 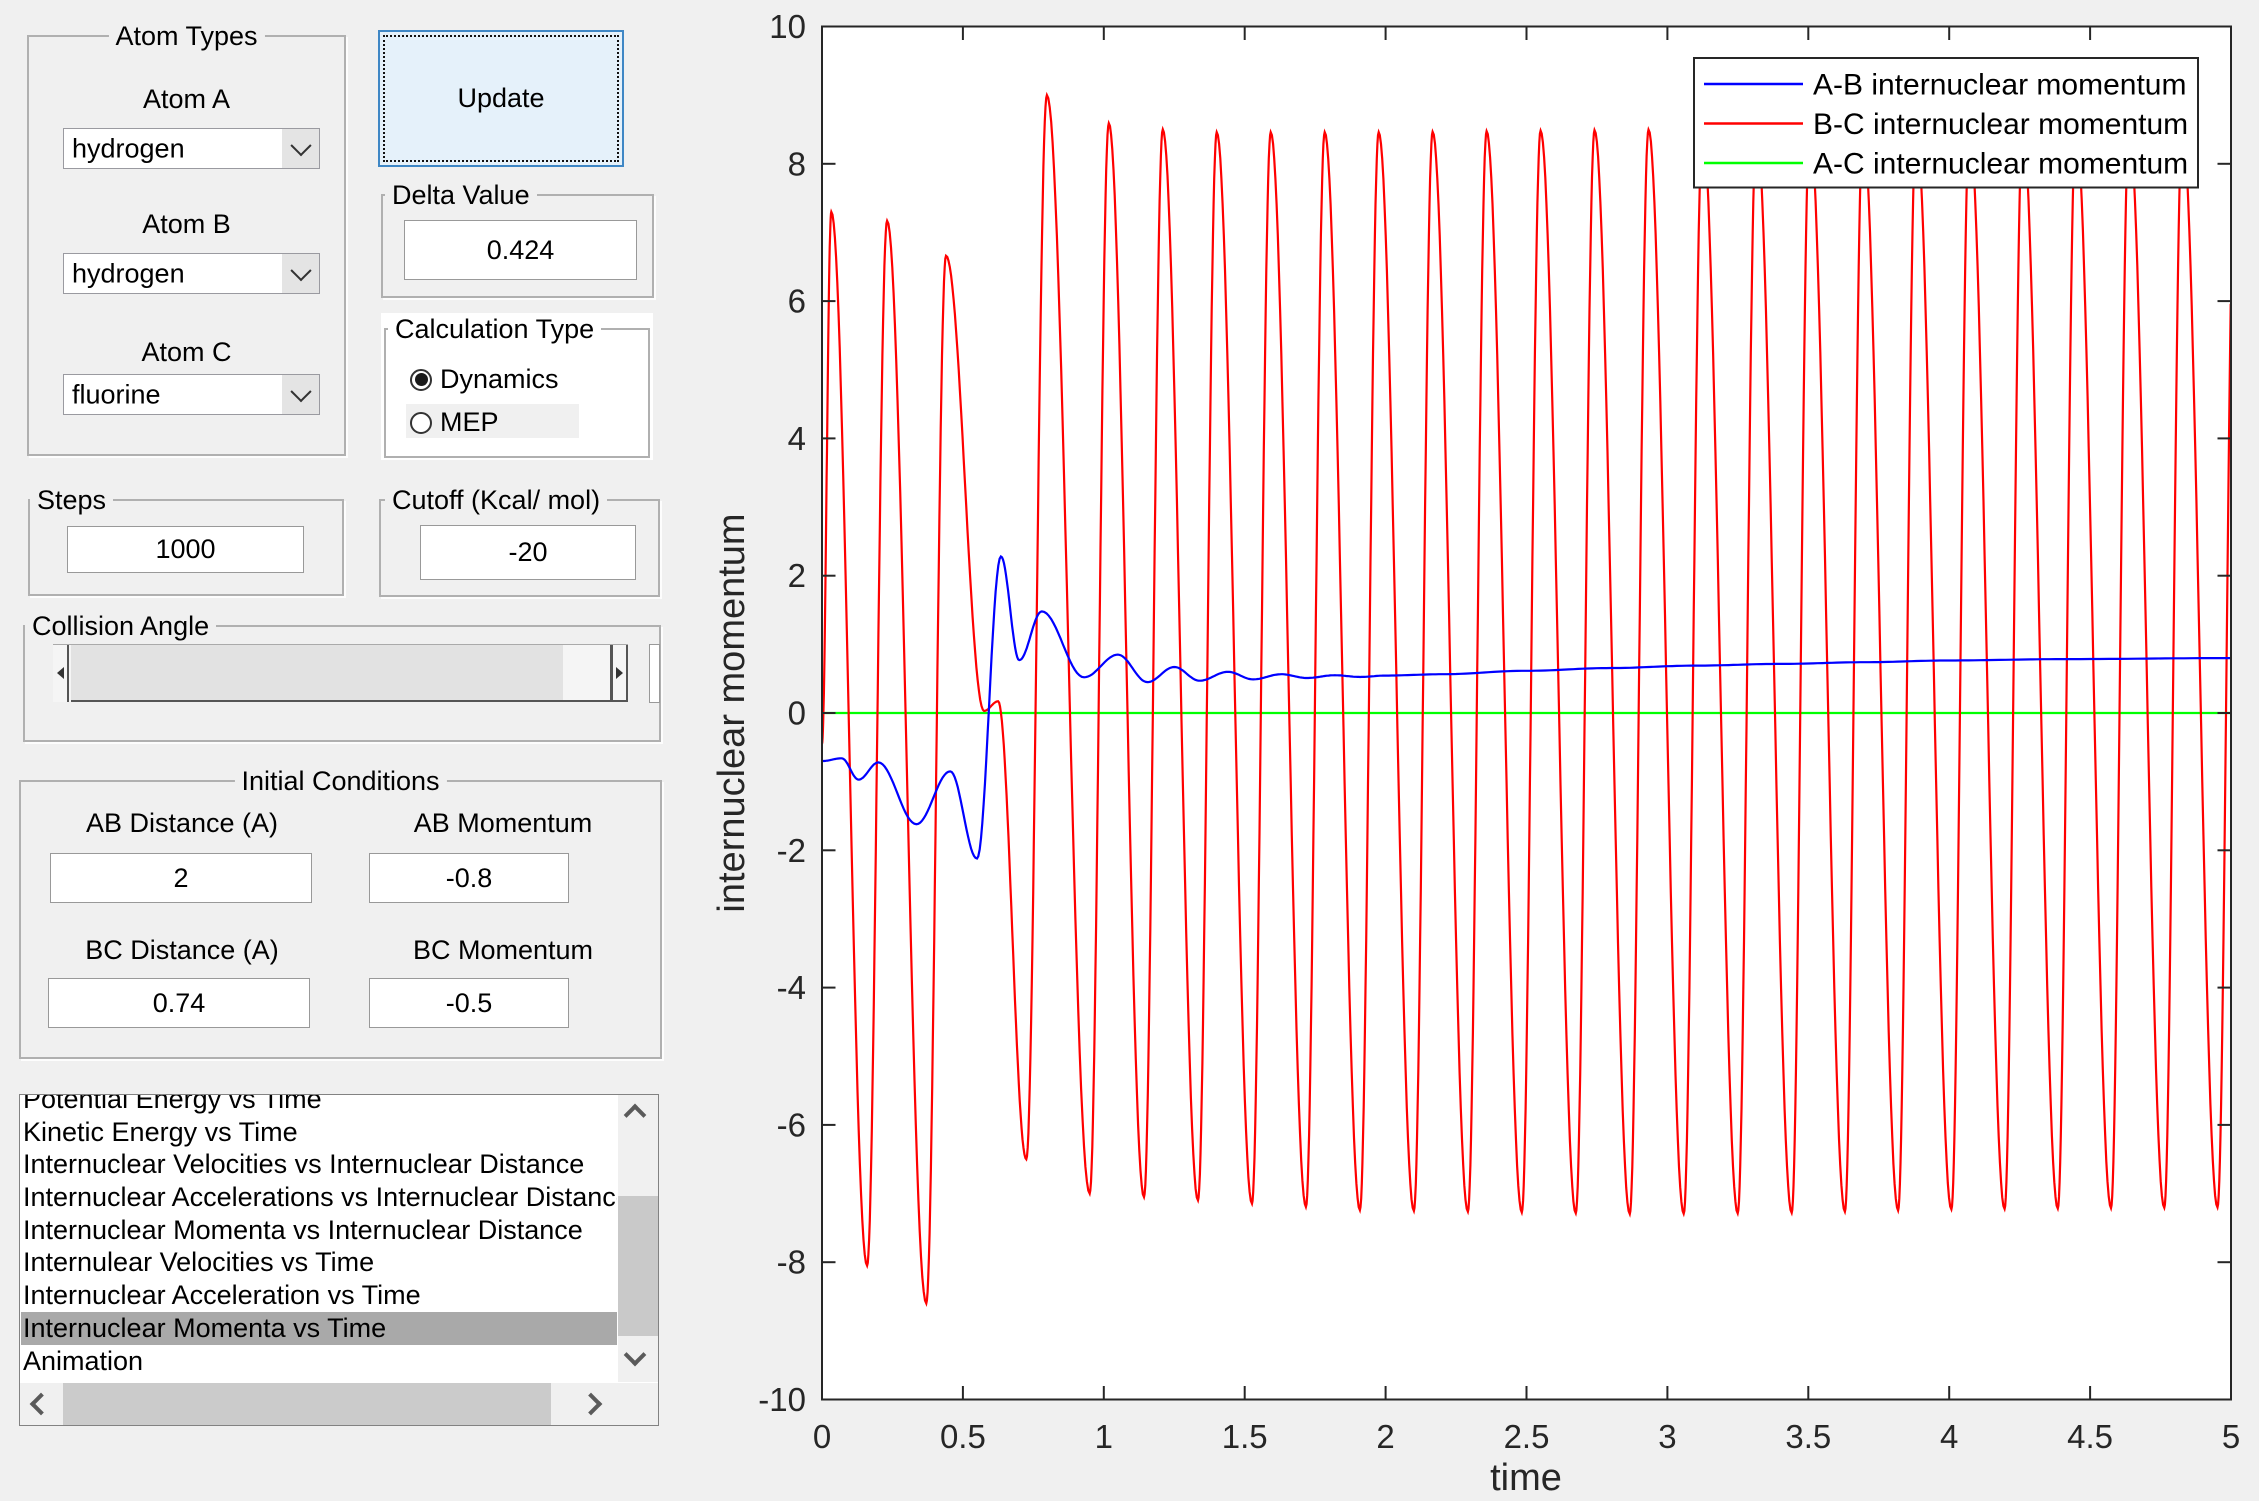 What do you see at coordinates (797, 301) in the screenshot?
I see `svg-text: 6` at bounding box center [797, 301].